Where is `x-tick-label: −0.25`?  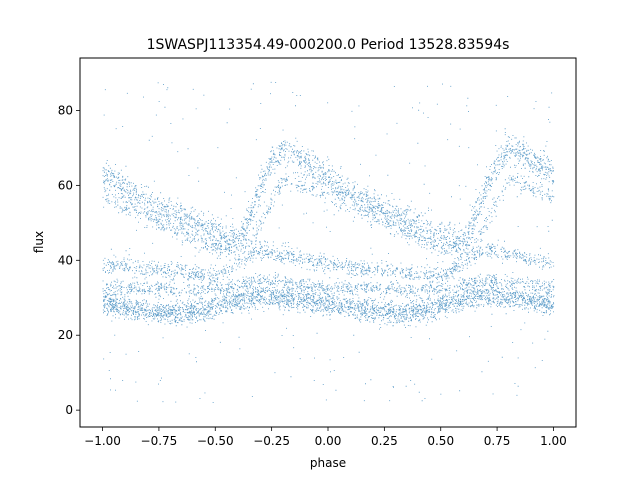 x-tick-label: −0.25 is located at coordinates (271, 441).